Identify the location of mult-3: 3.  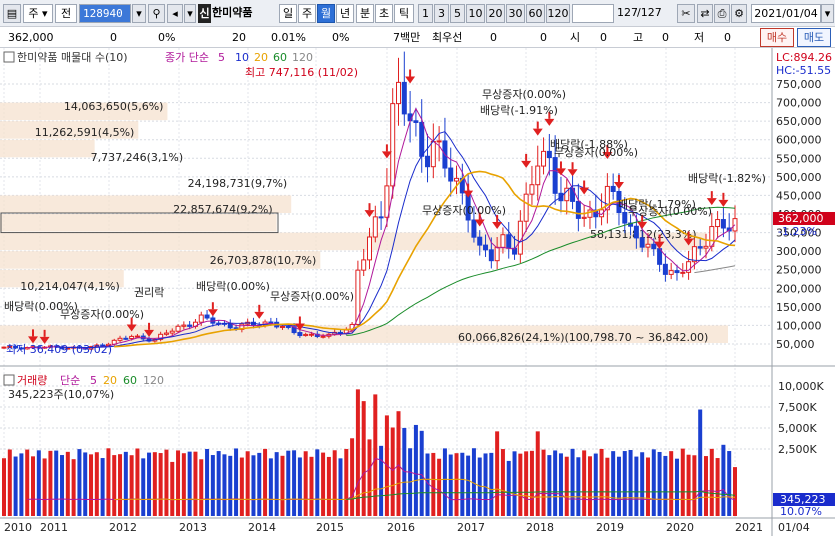
(441, 13).